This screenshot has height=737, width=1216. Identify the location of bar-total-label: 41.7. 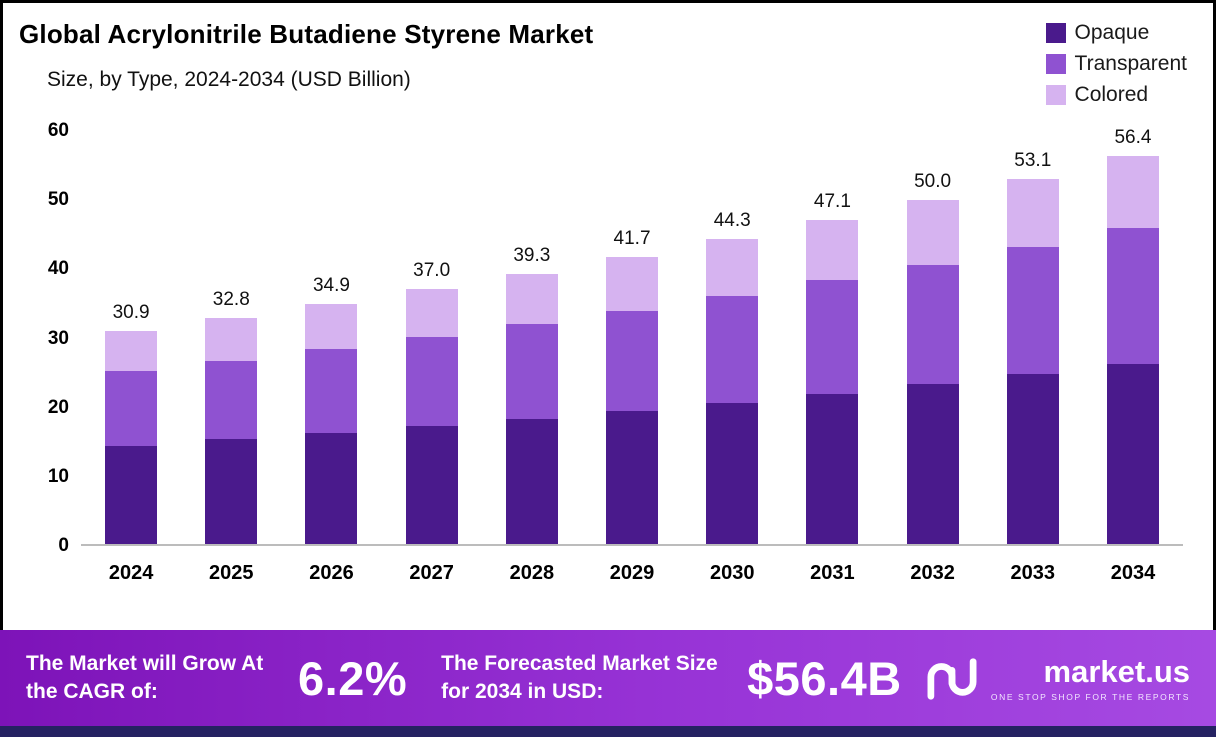
(632, 238).